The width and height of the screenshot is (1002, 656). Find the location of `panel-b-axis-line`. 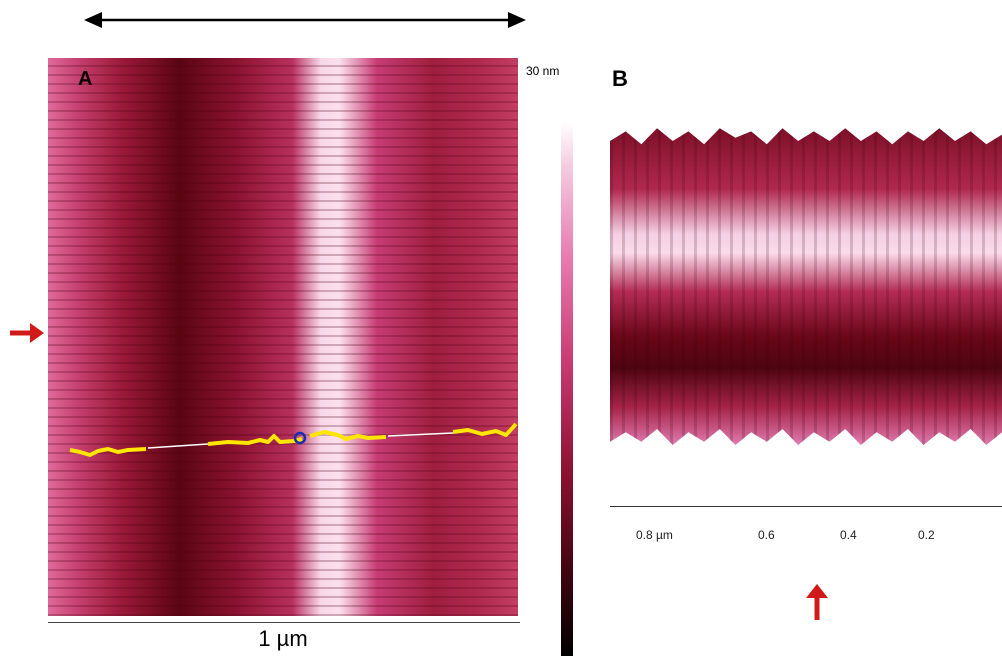

panel-b-axis-line is located at coordinates (806, 506).